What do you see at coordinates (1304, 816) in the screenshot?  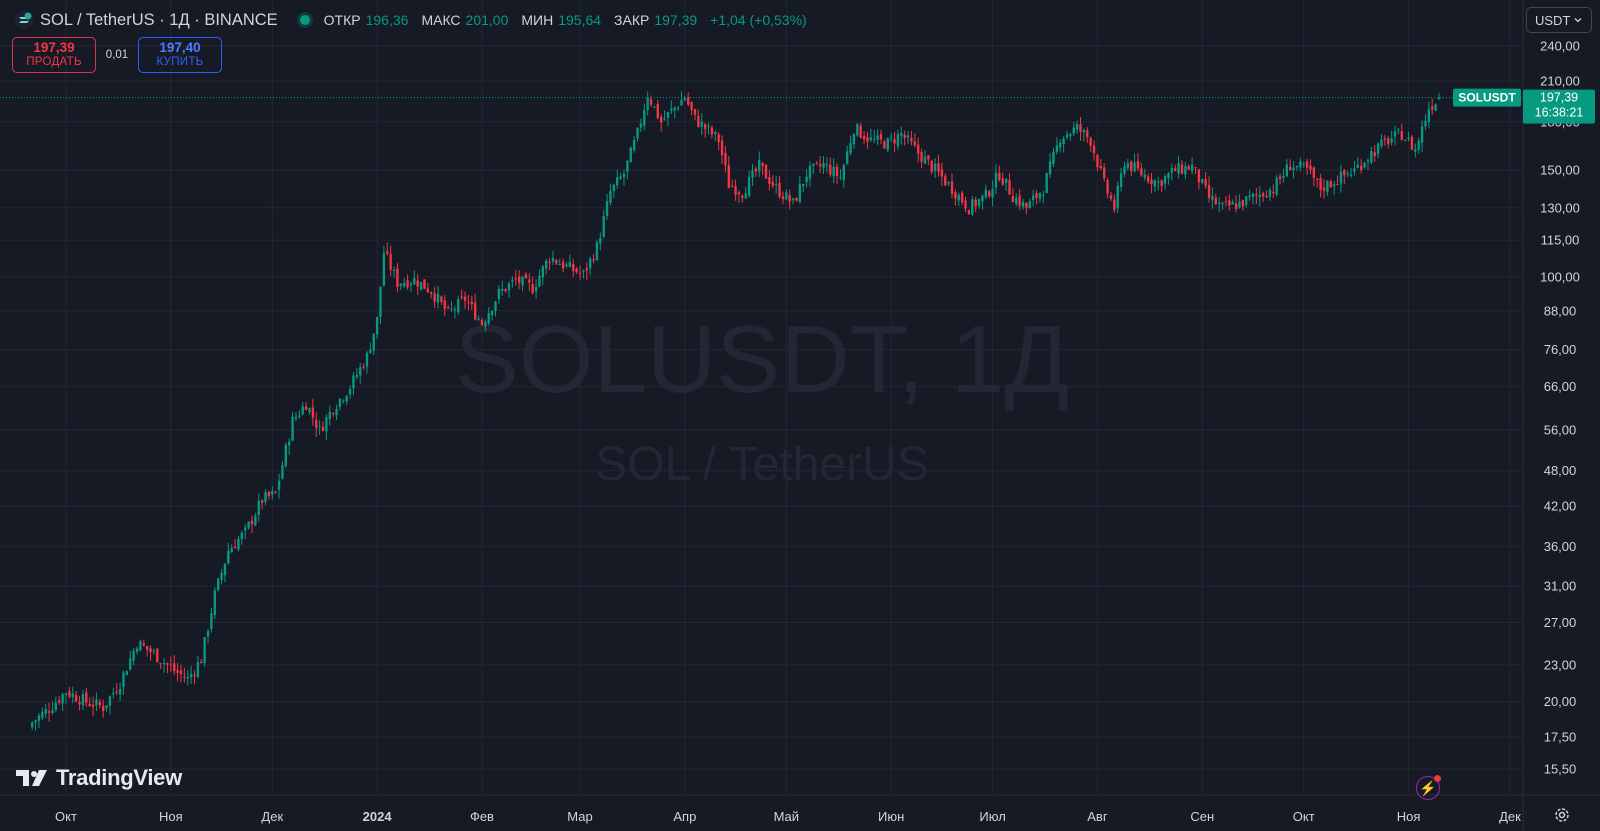 I see `x-tick-label: Окт` at bounding box center [1304, 816].